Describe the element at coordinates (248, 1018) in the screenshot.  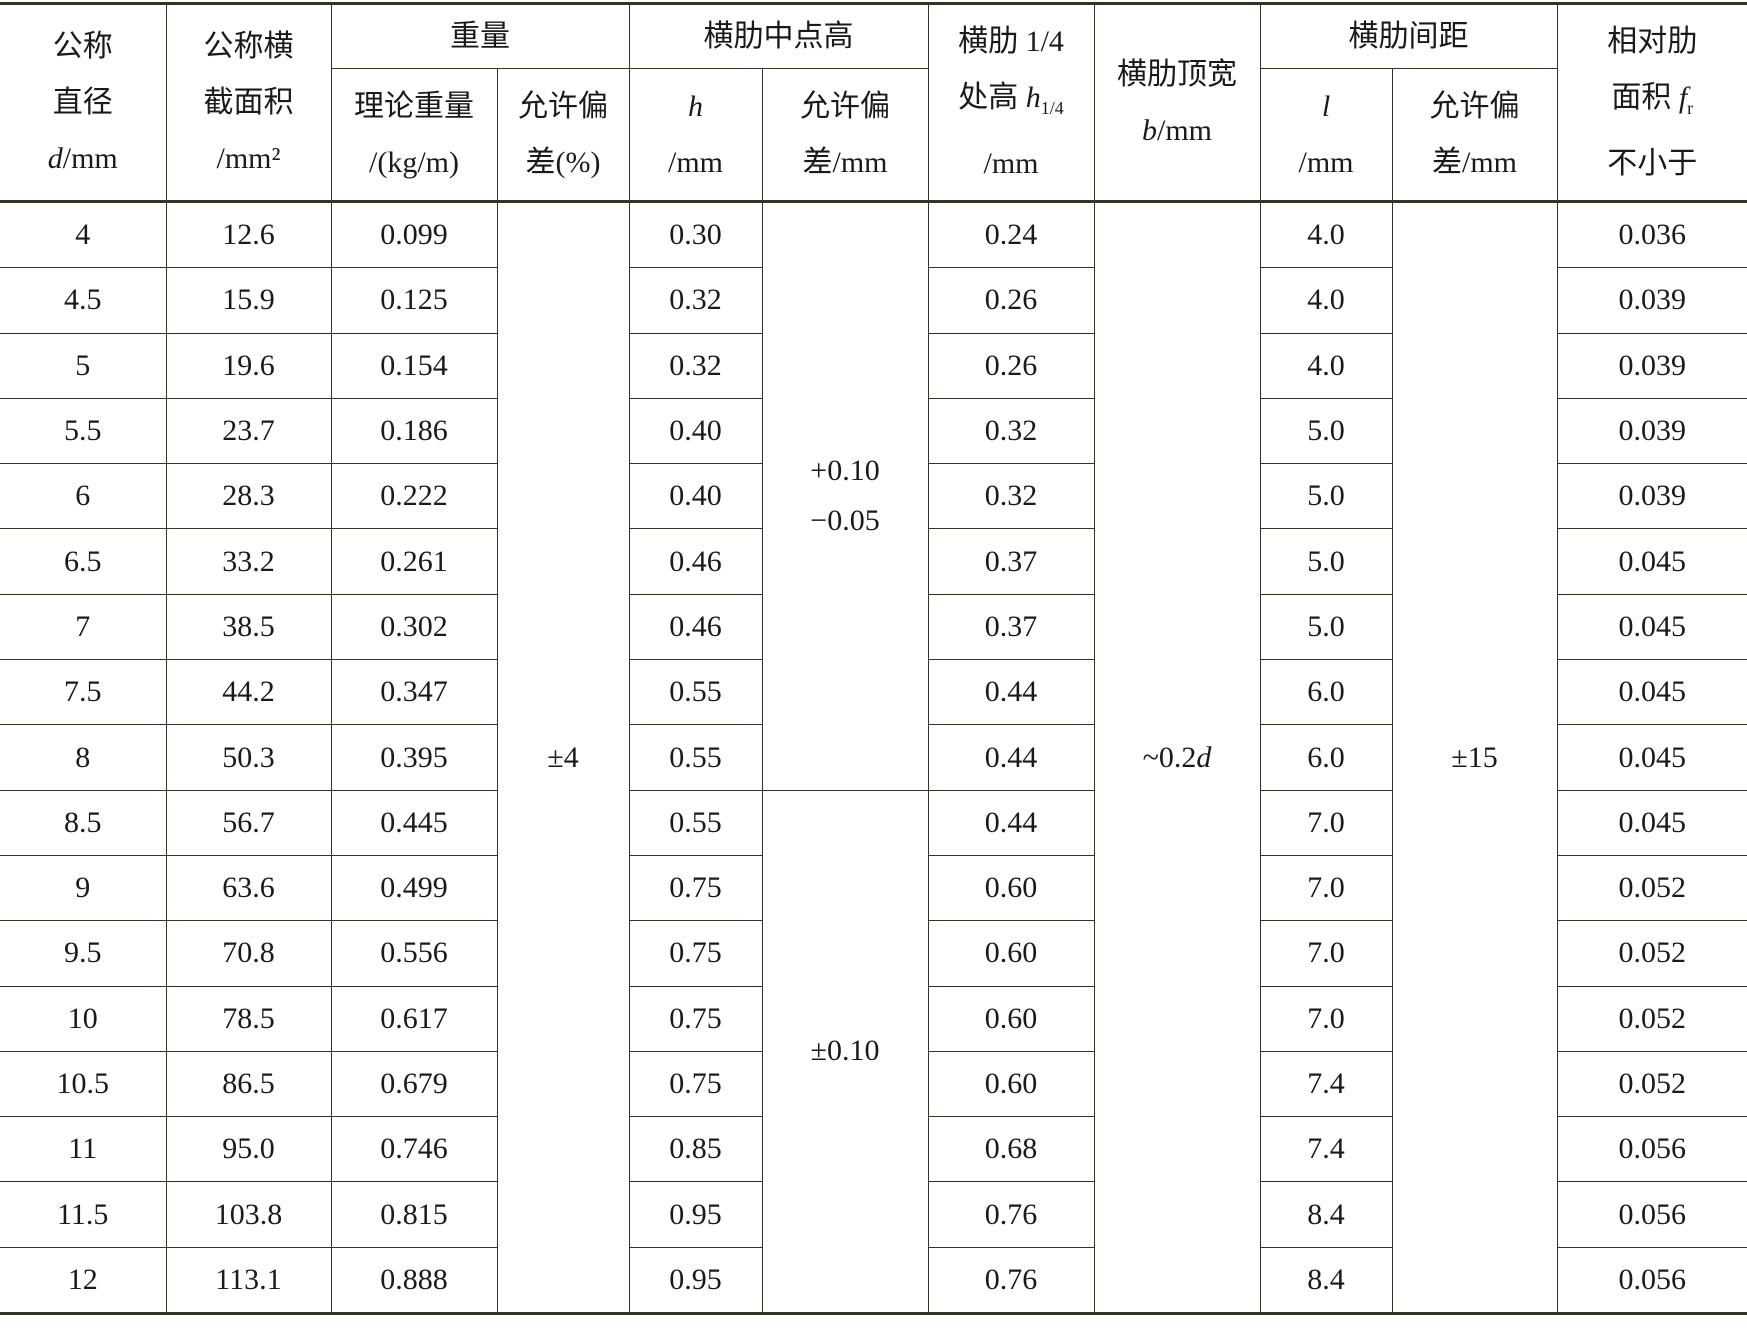
I see `table-cell: 78.5` at that location.